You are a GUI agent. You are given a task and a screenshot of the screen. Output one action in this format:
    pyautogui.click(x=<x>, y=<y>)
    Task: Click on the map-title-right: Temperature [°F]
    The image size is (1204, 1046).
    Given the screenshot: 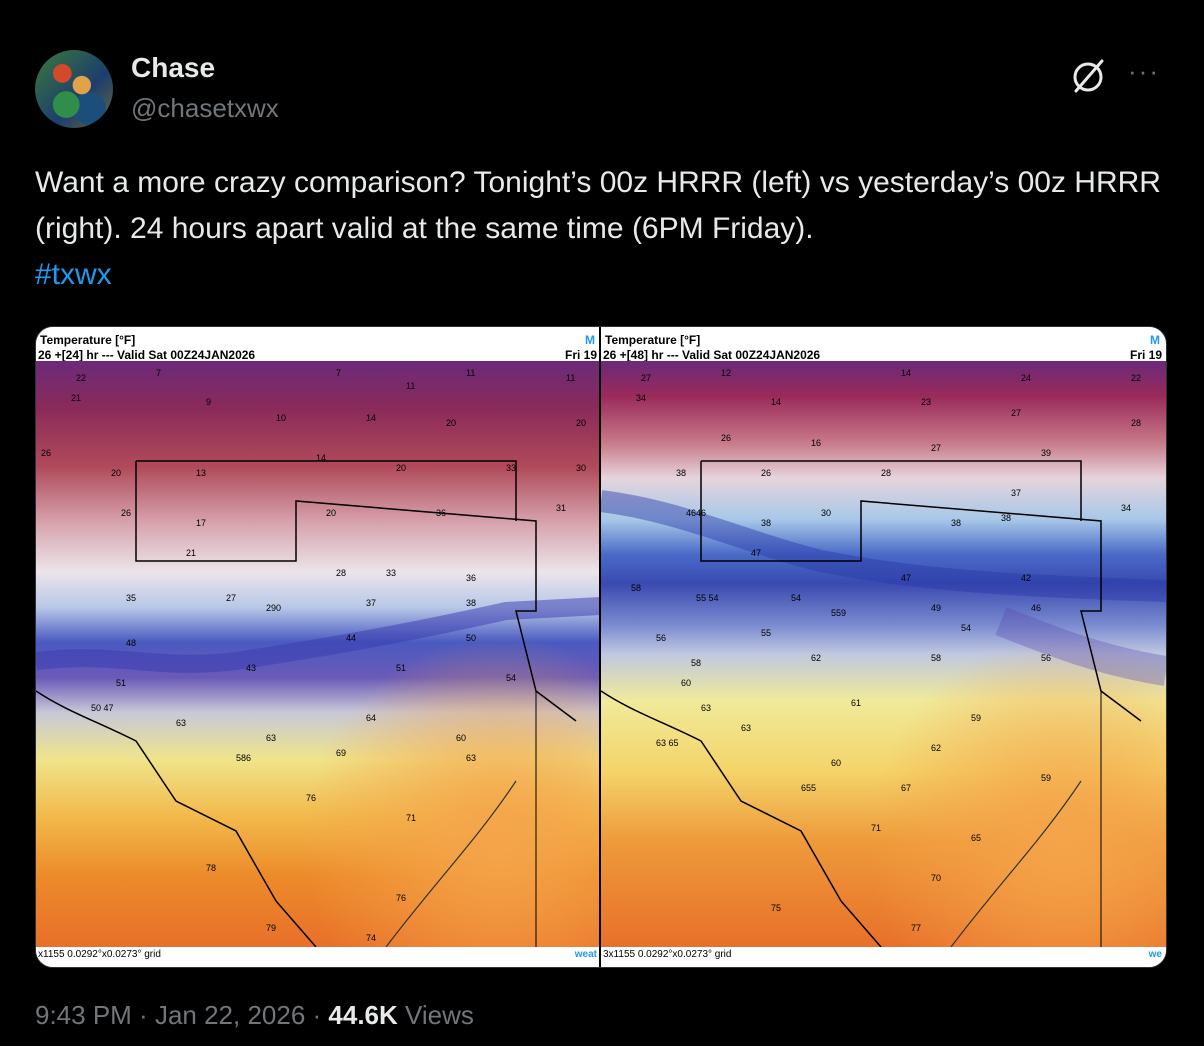 What is the action you would take?
    pyautogui.click(x=653, y=340)
    